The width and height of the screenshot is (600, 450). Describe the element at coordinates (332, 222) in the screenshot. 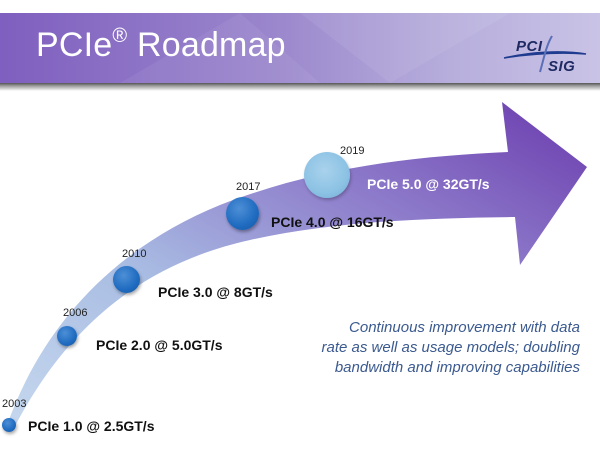

I see `generation-label: PCIe 4.0 @ 16GT/s` at that location.